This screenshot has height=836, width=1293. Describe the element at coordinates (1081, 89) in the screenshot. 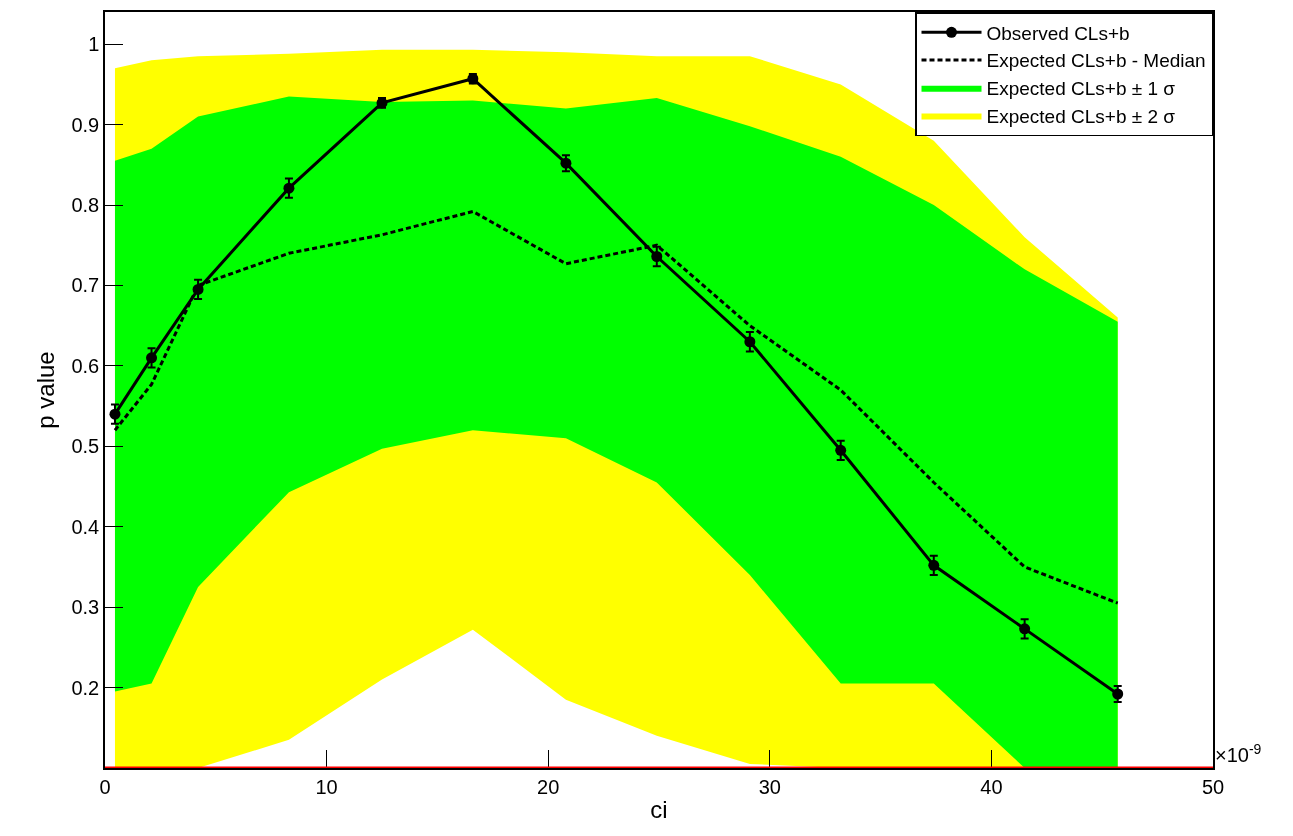

I see `legend-label: Expected CLs+b ± 1 σ` at that location.